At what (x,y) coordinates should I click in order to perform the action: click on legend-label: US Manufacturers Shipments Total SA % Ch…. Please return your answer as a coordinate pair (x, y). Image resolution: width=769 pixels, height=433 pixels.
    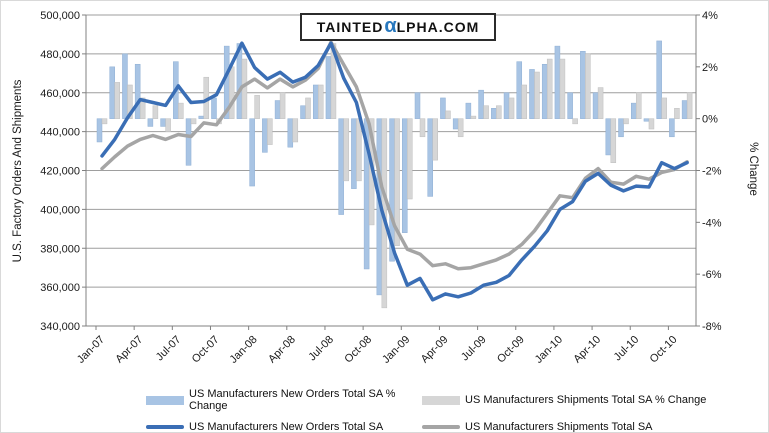
    Looking at the image, I should click on (586, 400).